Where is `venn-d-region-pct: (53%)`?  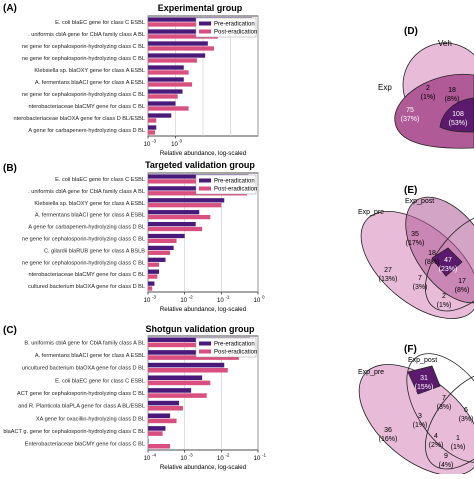
venn-d-region-pct: (53%) is located at coordinates (458, 123).